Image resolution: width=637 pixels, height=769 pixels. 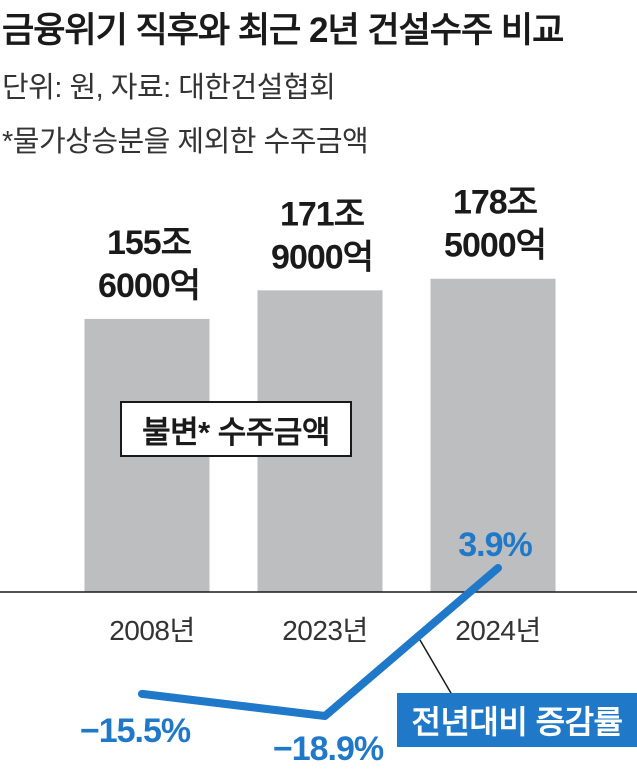 What do you see at coordinates (283, 30) in the screenshot?
I see `chart-title: 금융위기 직후와 최근 2년 건설수주 비교` at bounding box center [283, 30].